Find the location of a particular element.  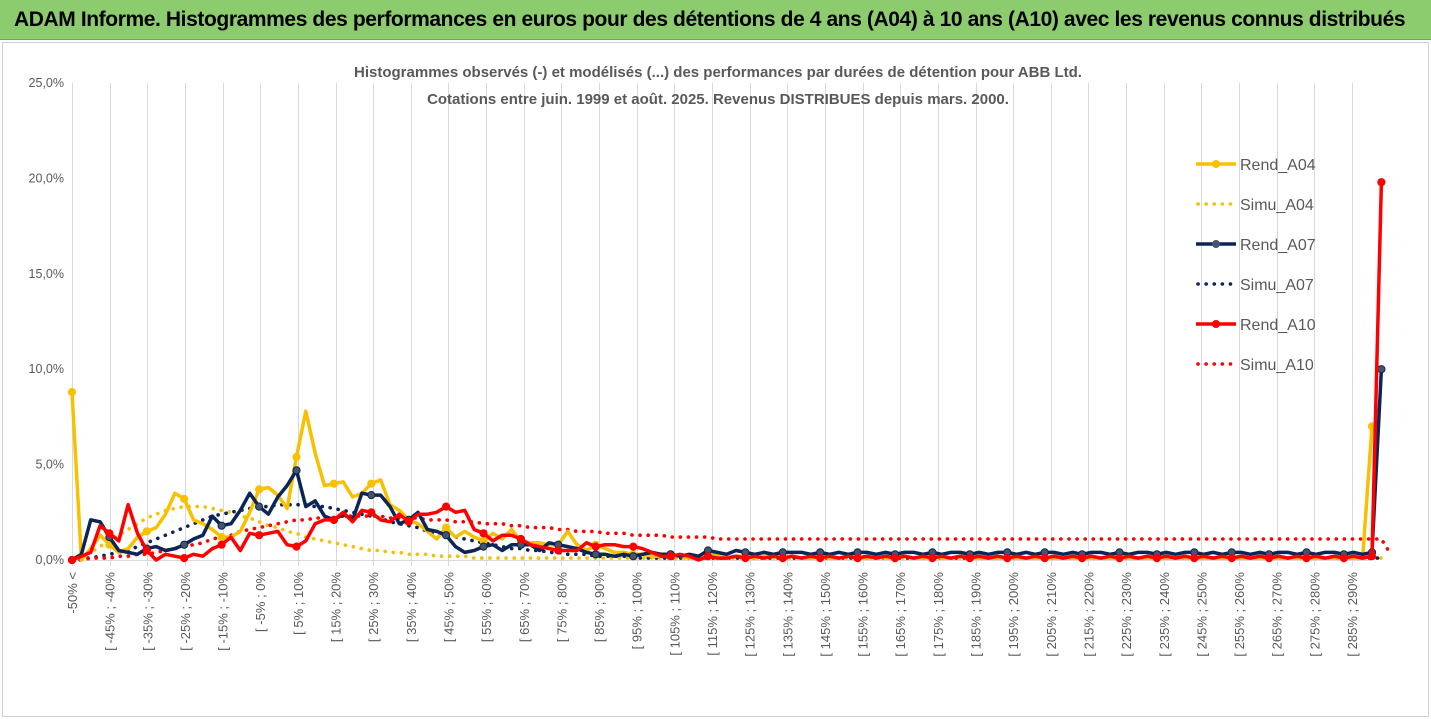

legend-item-rend_a07: Rend_A07 is located at coordinates (1256, 245).